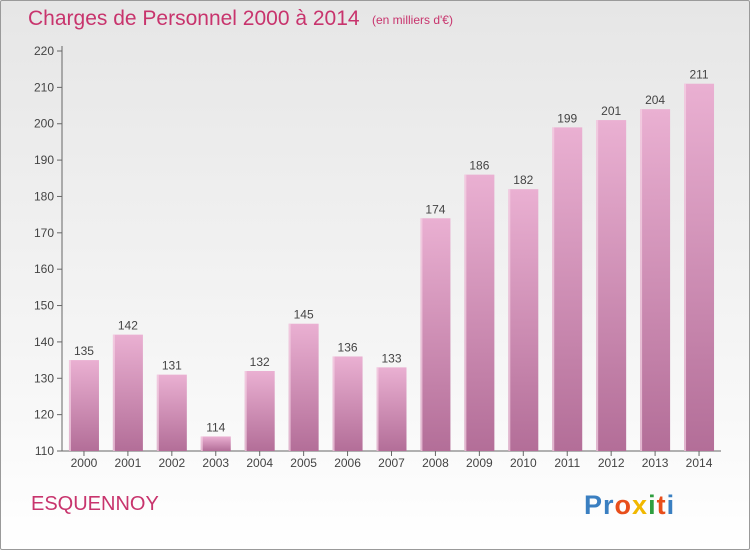 The height and width of the screenshot is (550, 750). I want to click on bar-2004, so click(259, 411).